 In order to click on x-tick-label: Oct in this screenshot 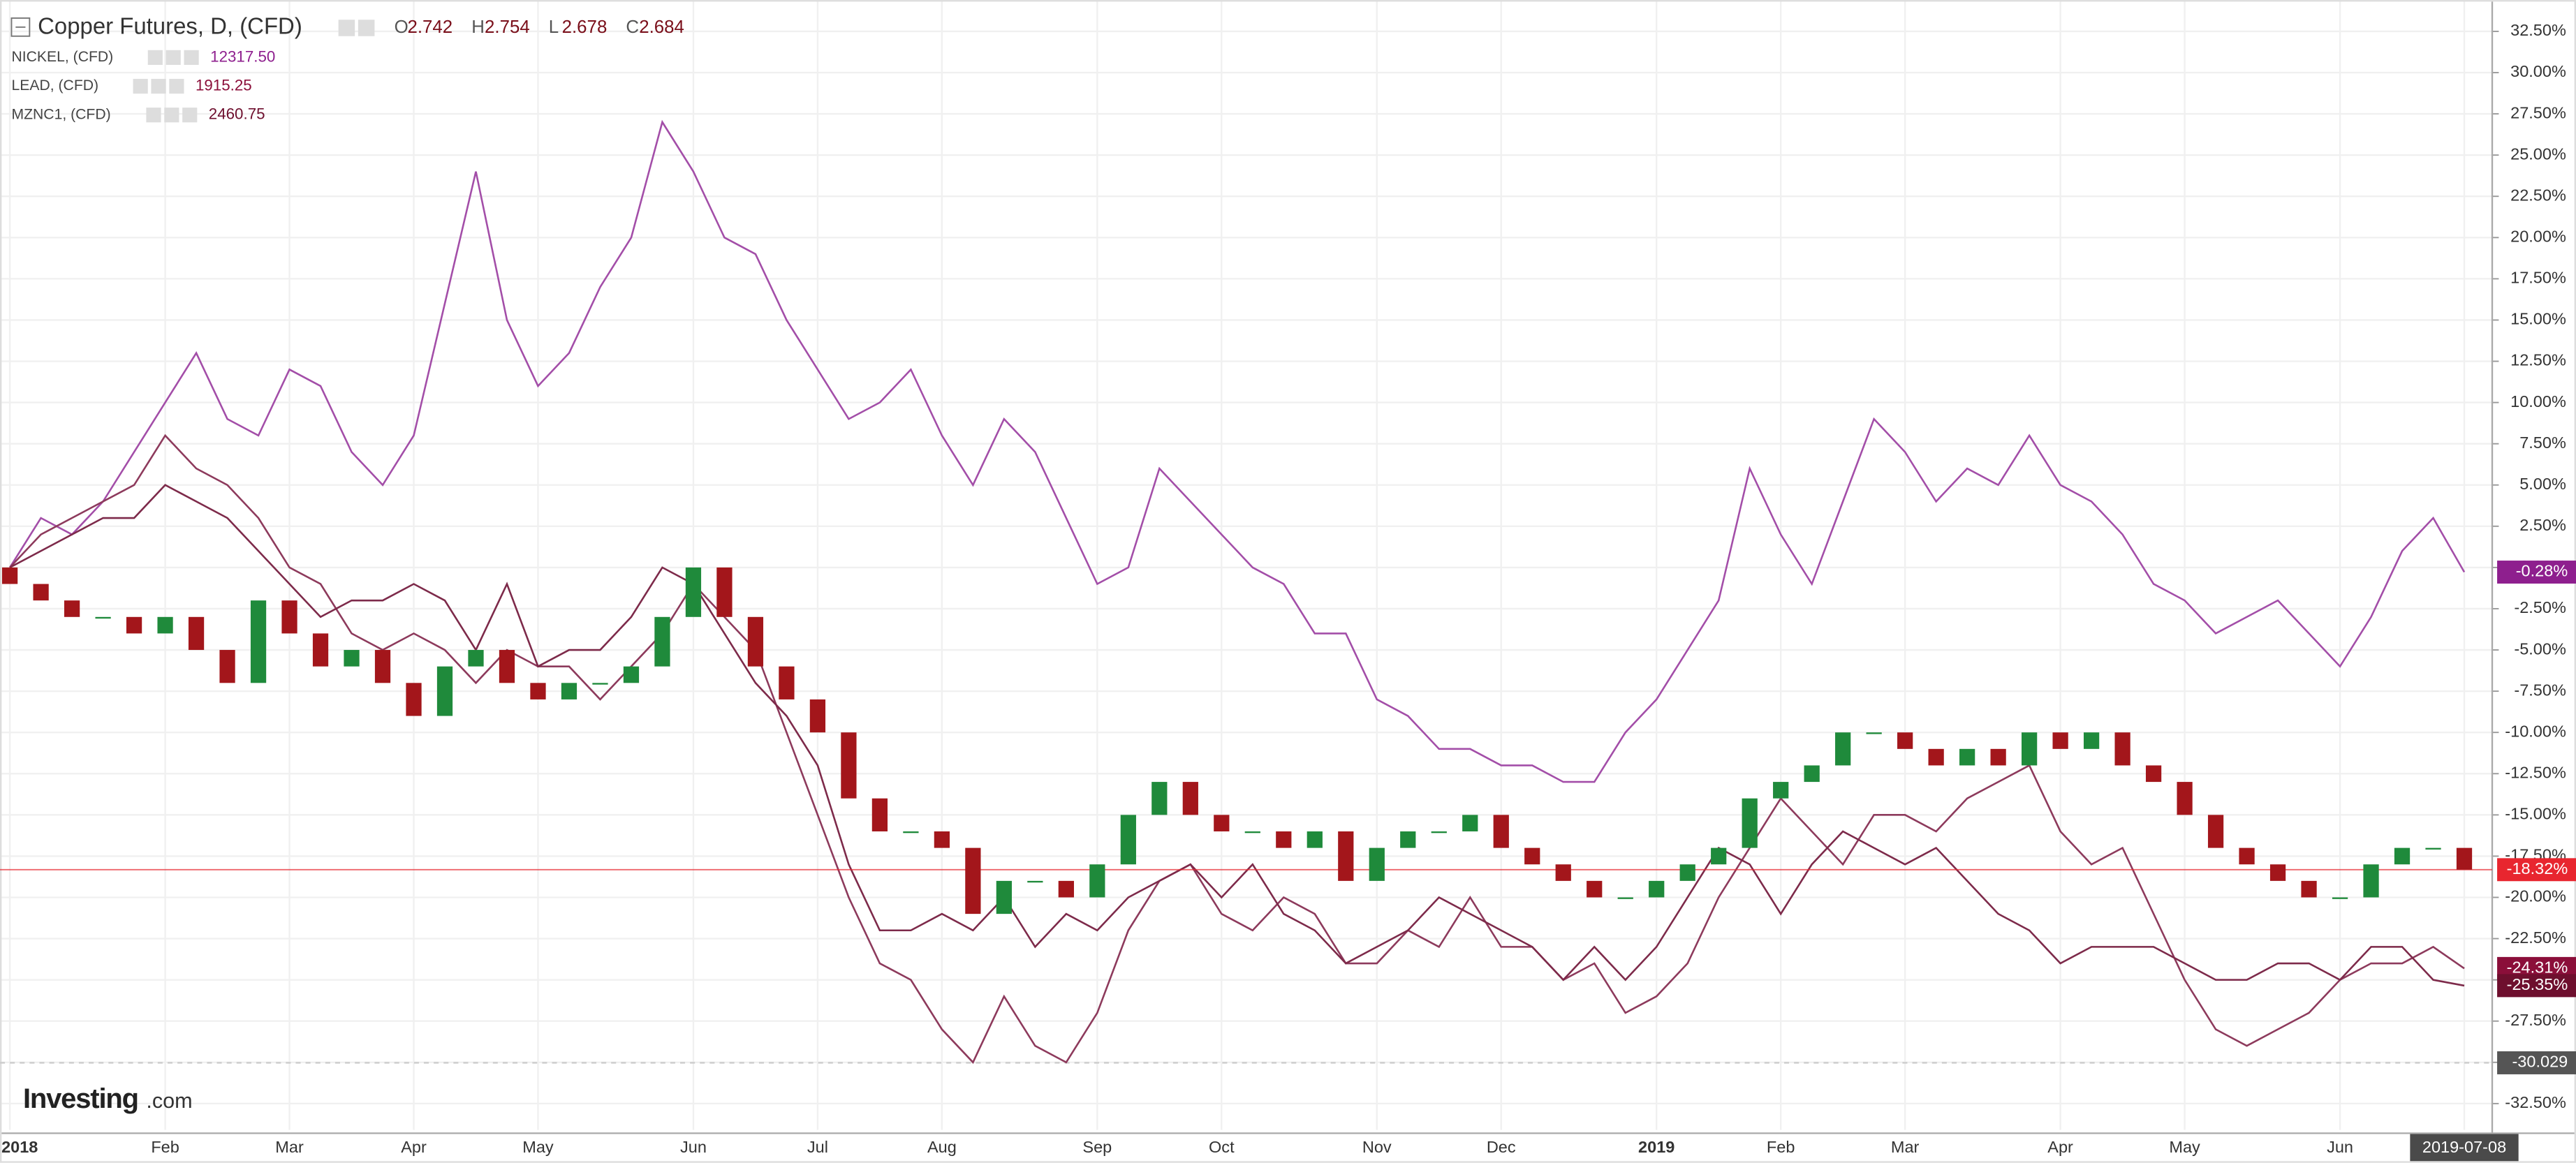, I will do `click(1222, 1147)`.